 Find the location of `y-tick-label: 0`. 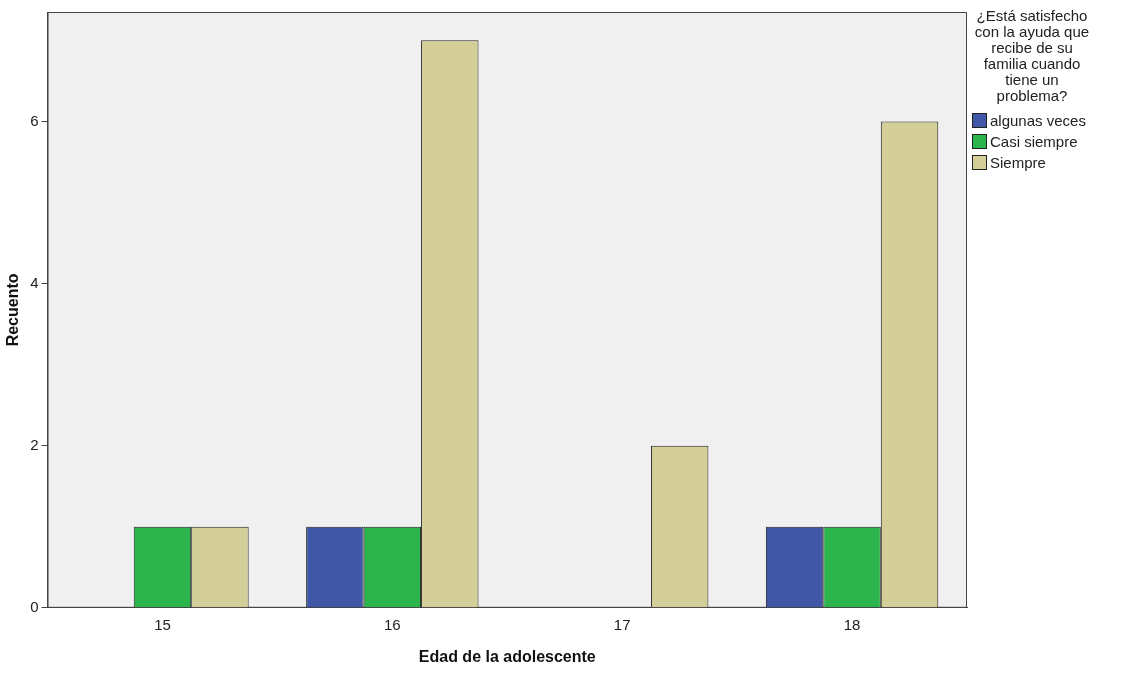

y-tick-label: 0 is located at coordinates (34, 606).